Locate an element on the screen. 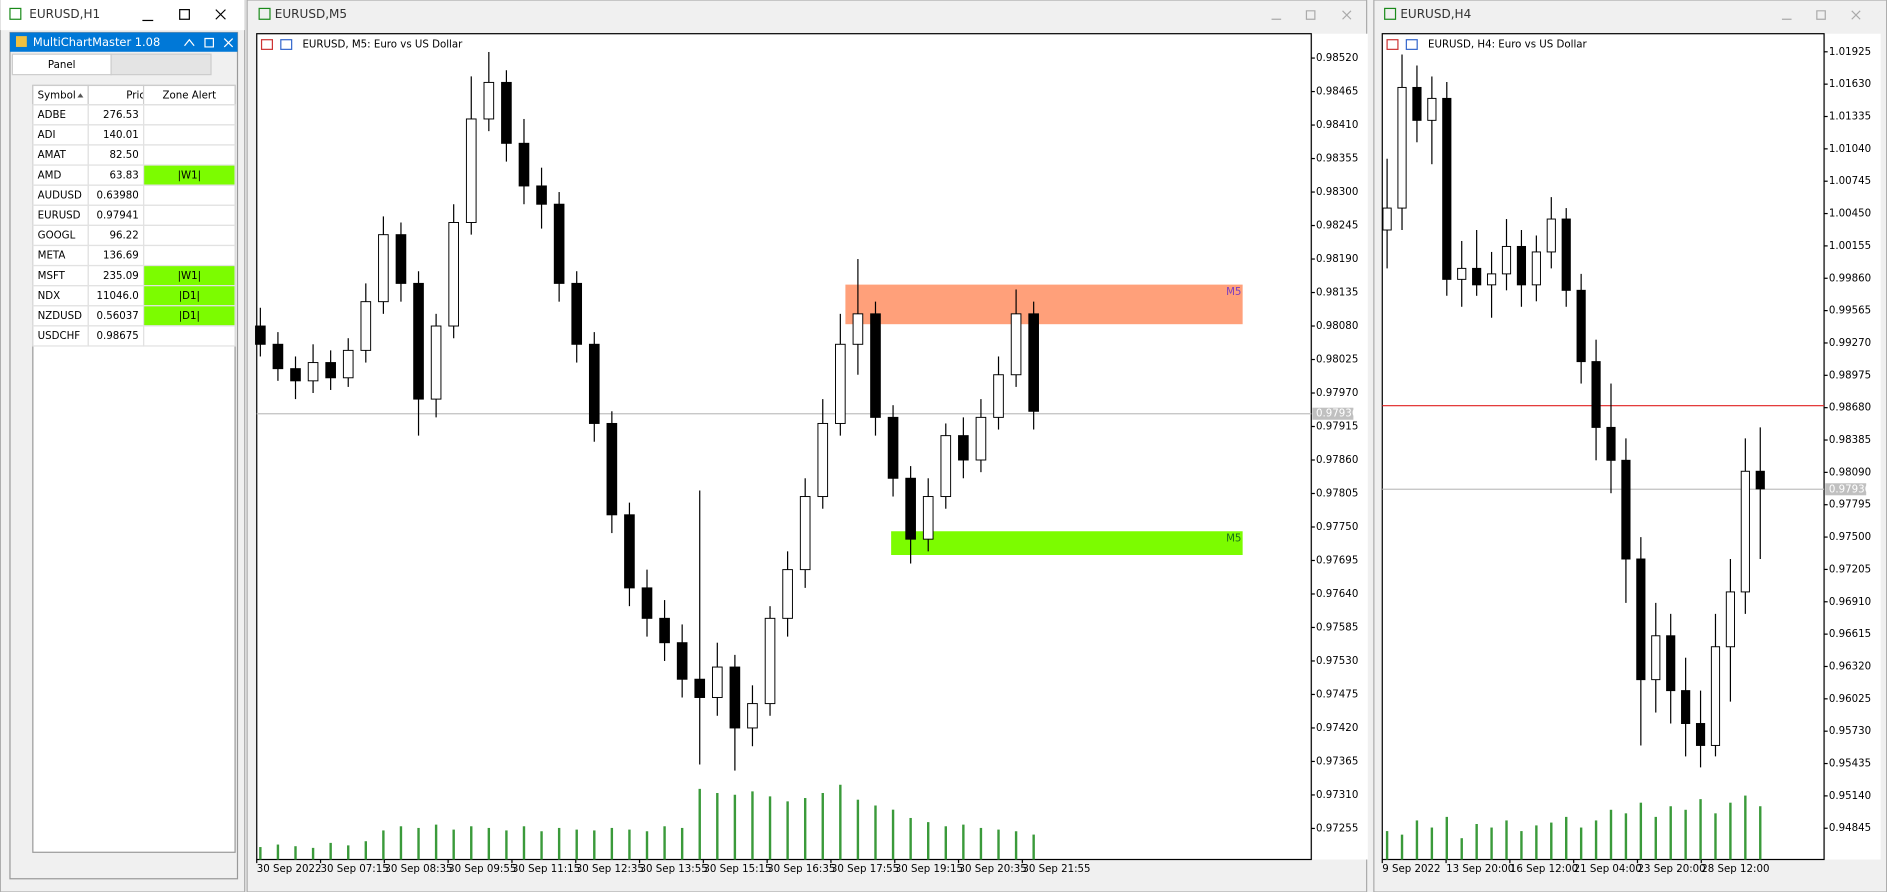 Image resolution: width=1887 pixels, height=892 pixels. symbol: ADI is located at coordinates (47, 135).